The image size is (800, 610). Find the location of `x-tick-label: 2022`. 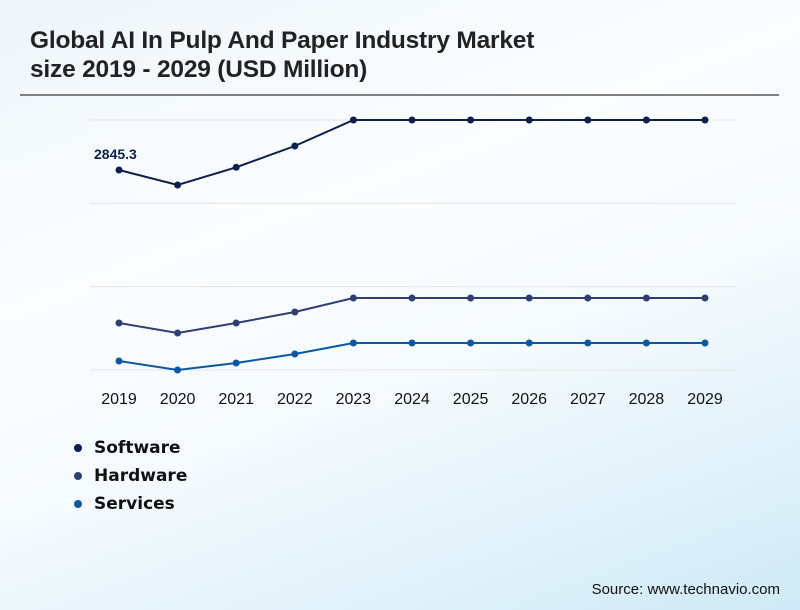

x-tick-label: 2022 is located at coordinates (295, 399).